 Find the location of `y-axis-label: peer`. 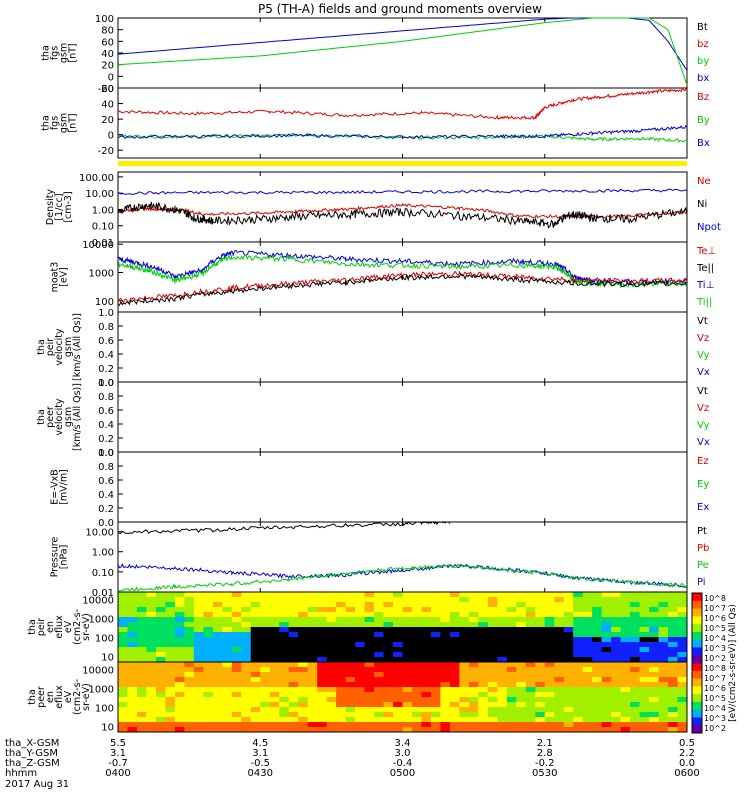

y-axis-label: peer is located at coordinates (41, 697).